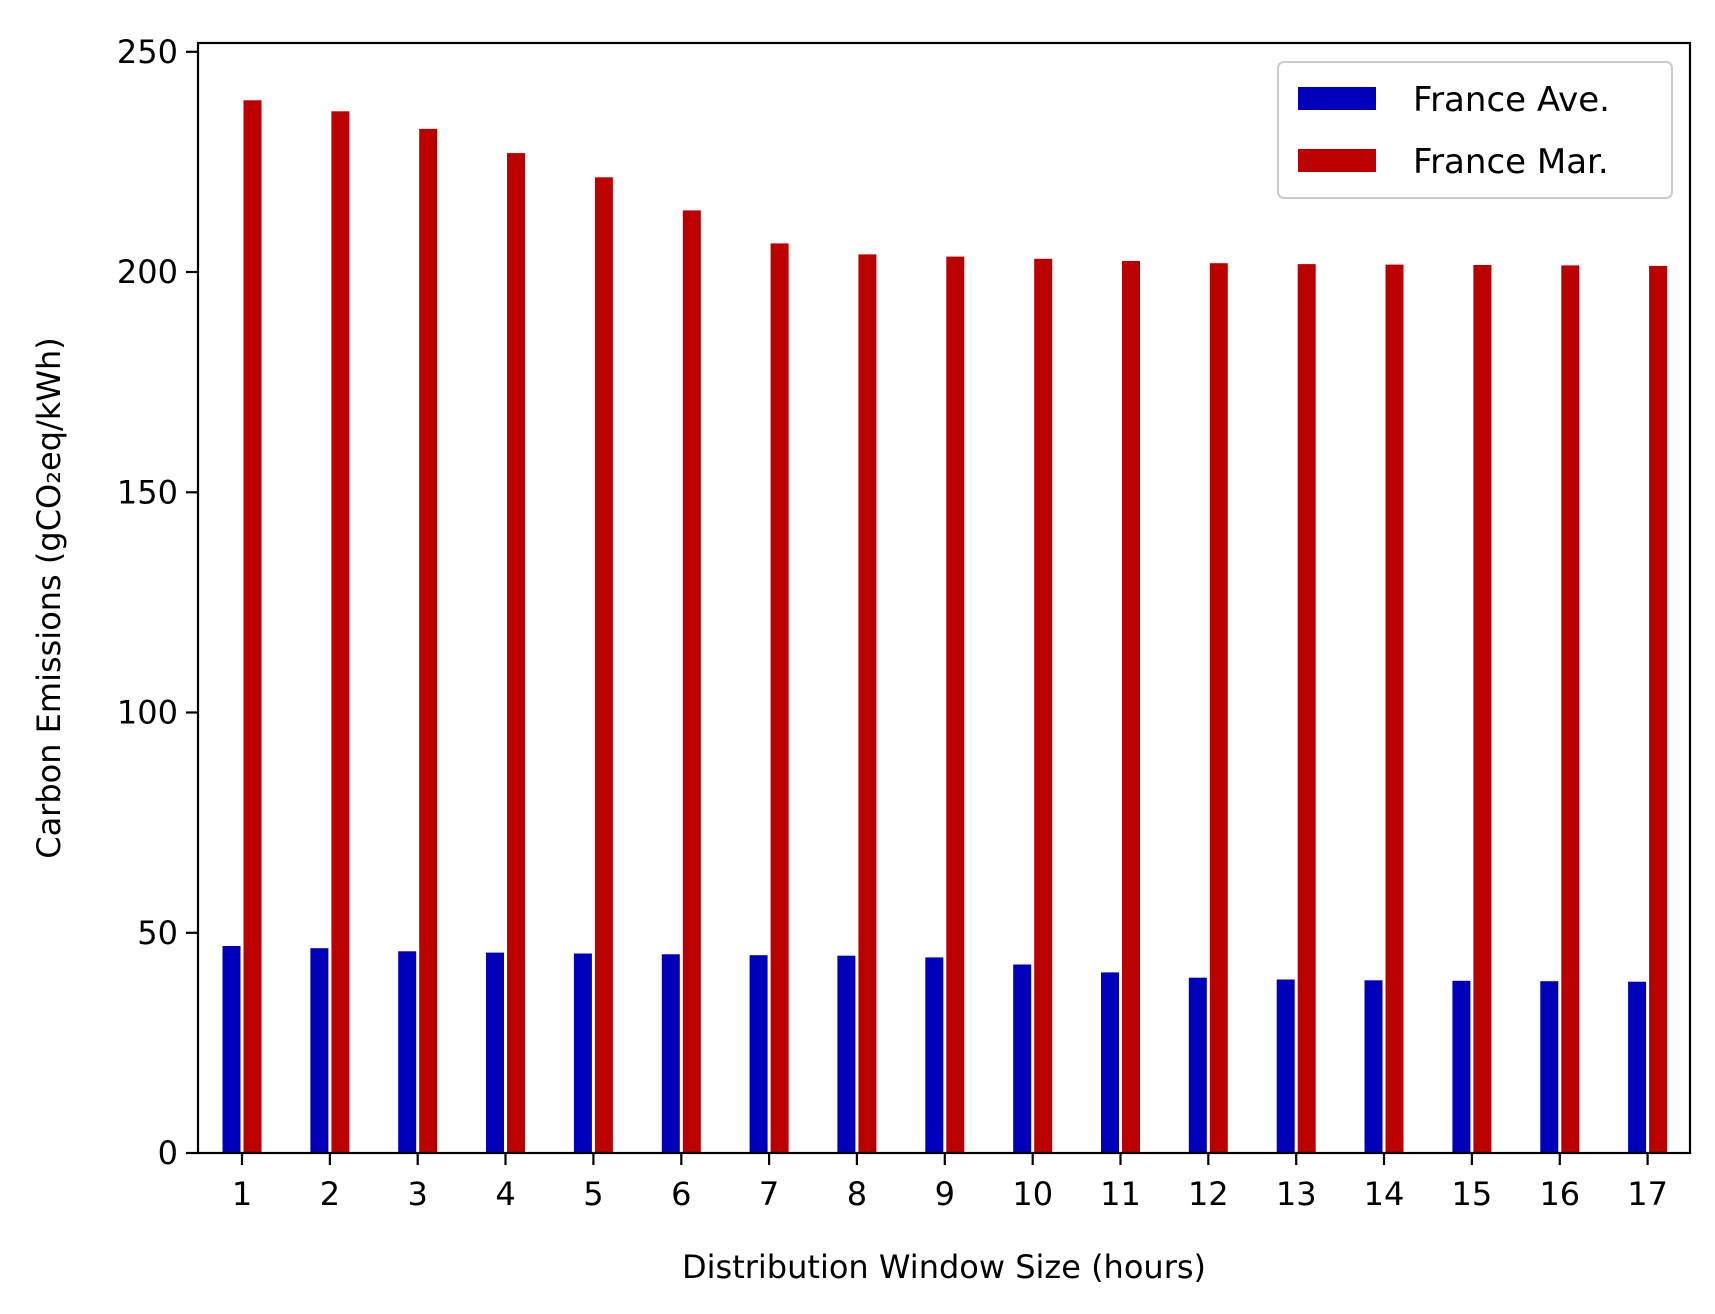  Describe the element at coordinates (242, 1194) in the screenshot. I see `x-tick-label: 1` at that location.